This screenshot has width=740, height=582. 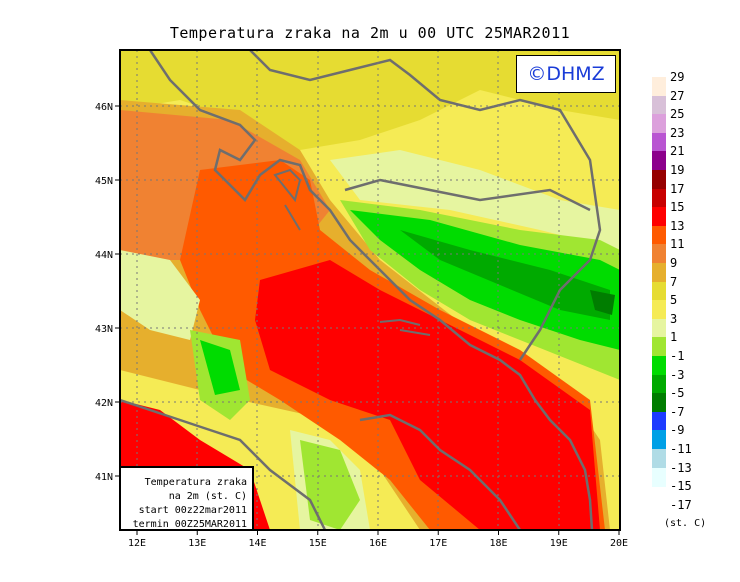 What do you see at coordinates (438, 543) in the screenshot?
I see `lon-tick-label: 17E` at bounding box center [438, 543].